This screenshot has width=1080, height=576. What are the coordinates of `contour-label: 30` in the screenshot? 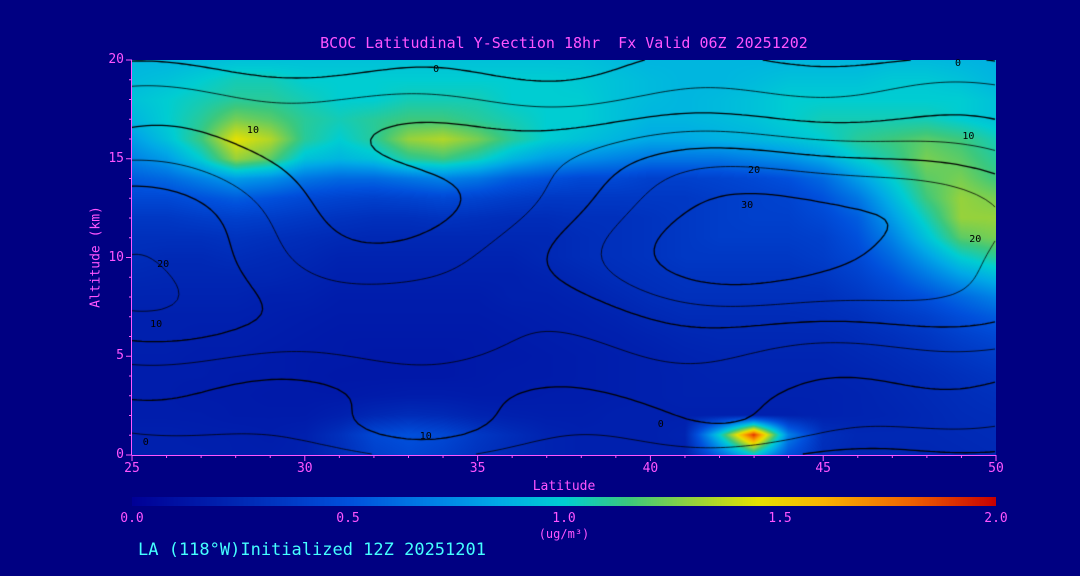 It's located at (747, 206).